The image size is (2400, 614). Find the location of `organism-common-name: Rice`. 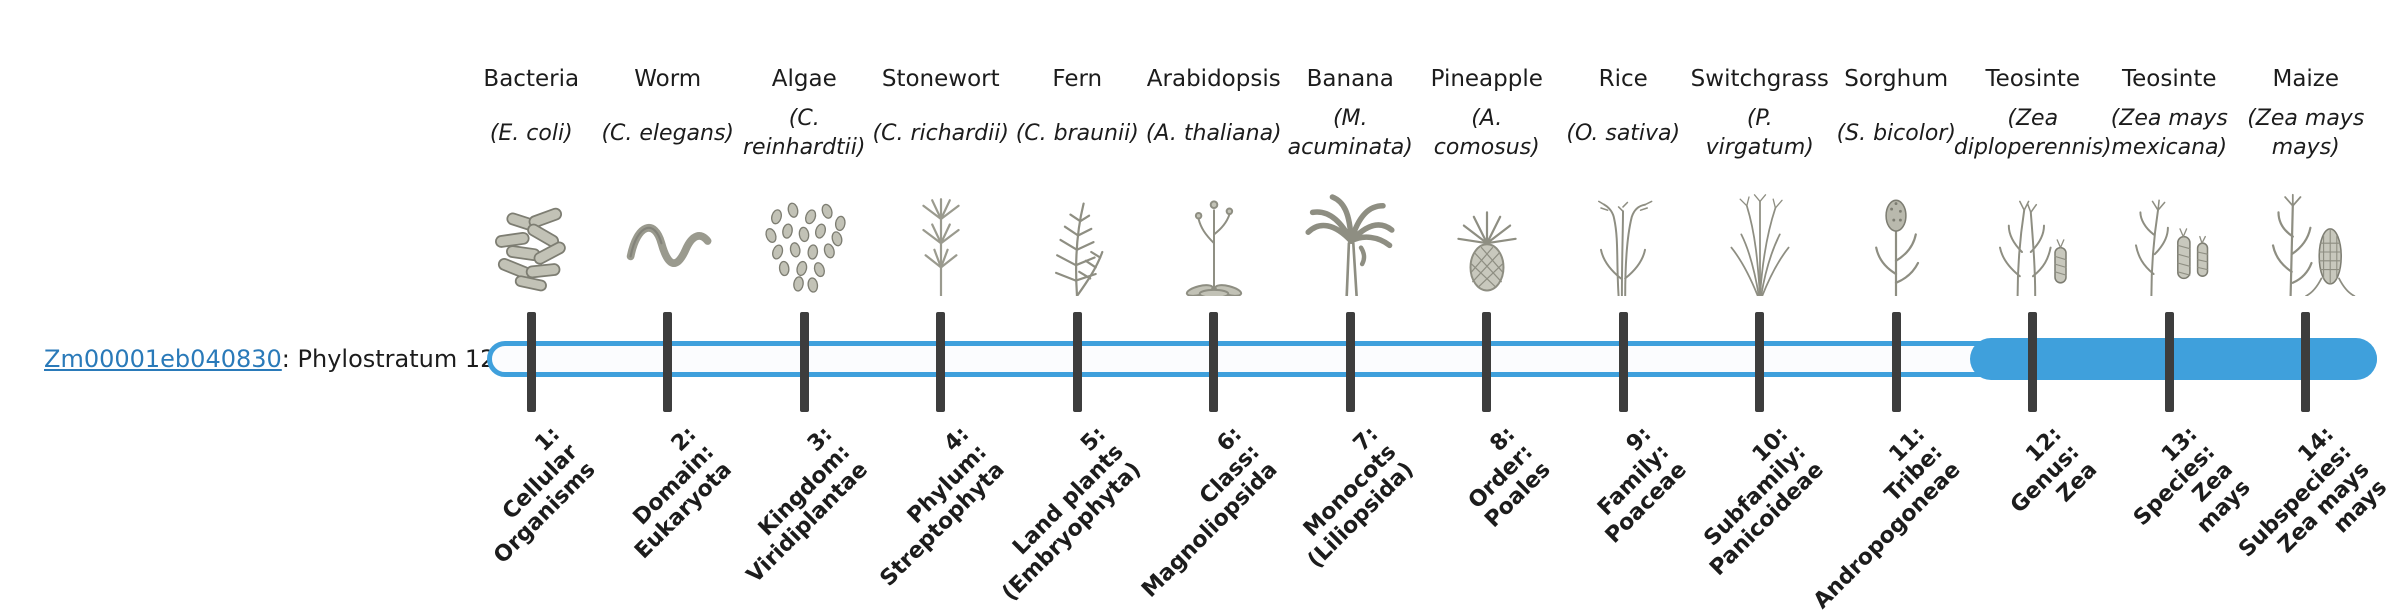

organism-common-name: Rice is located at coordinates (1623, 79).